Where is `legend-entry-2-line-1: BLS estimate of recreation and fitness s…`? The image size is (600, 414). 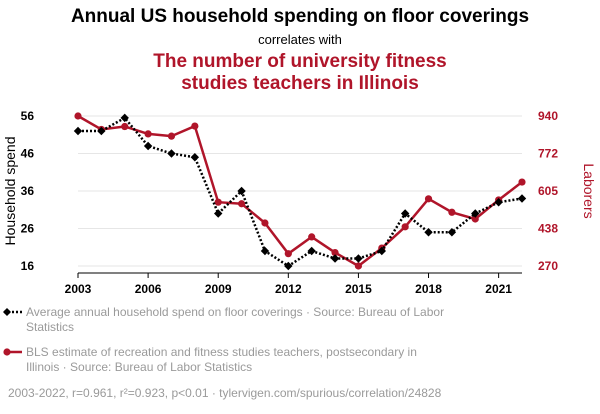 legend-entry-2-line-1: BLS estimate of recreation and fitness s… is located at coordinates (221, 352).